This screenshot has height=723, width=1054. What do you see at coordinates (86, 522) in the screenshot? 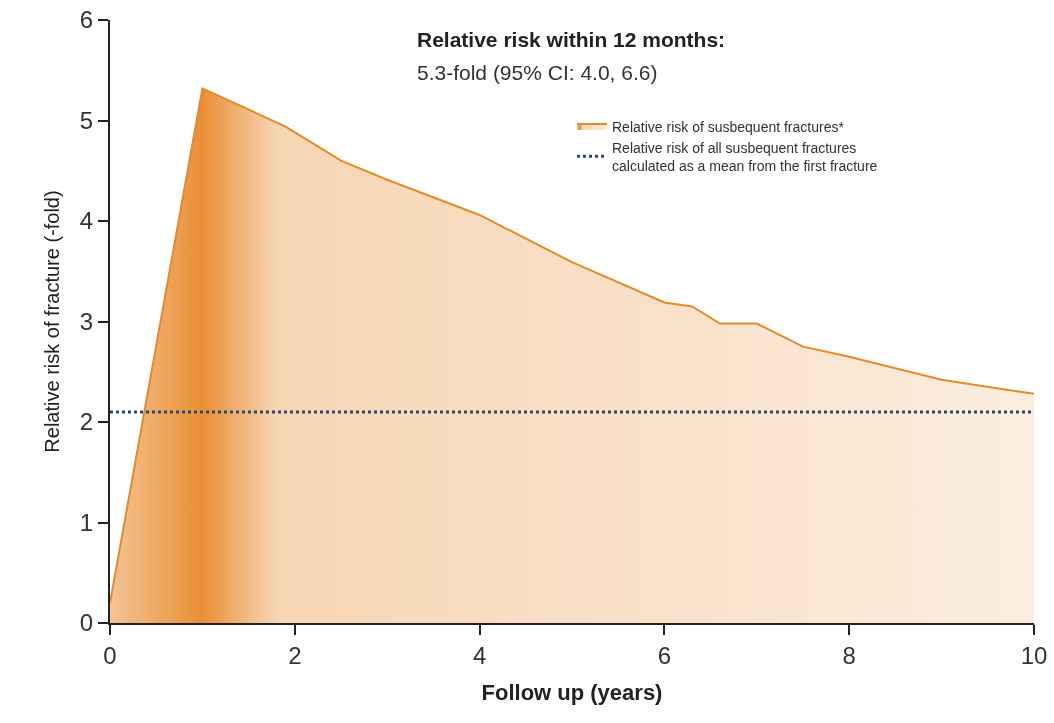
I see `y-tick-label: 1` at bounding box center [86, 522].